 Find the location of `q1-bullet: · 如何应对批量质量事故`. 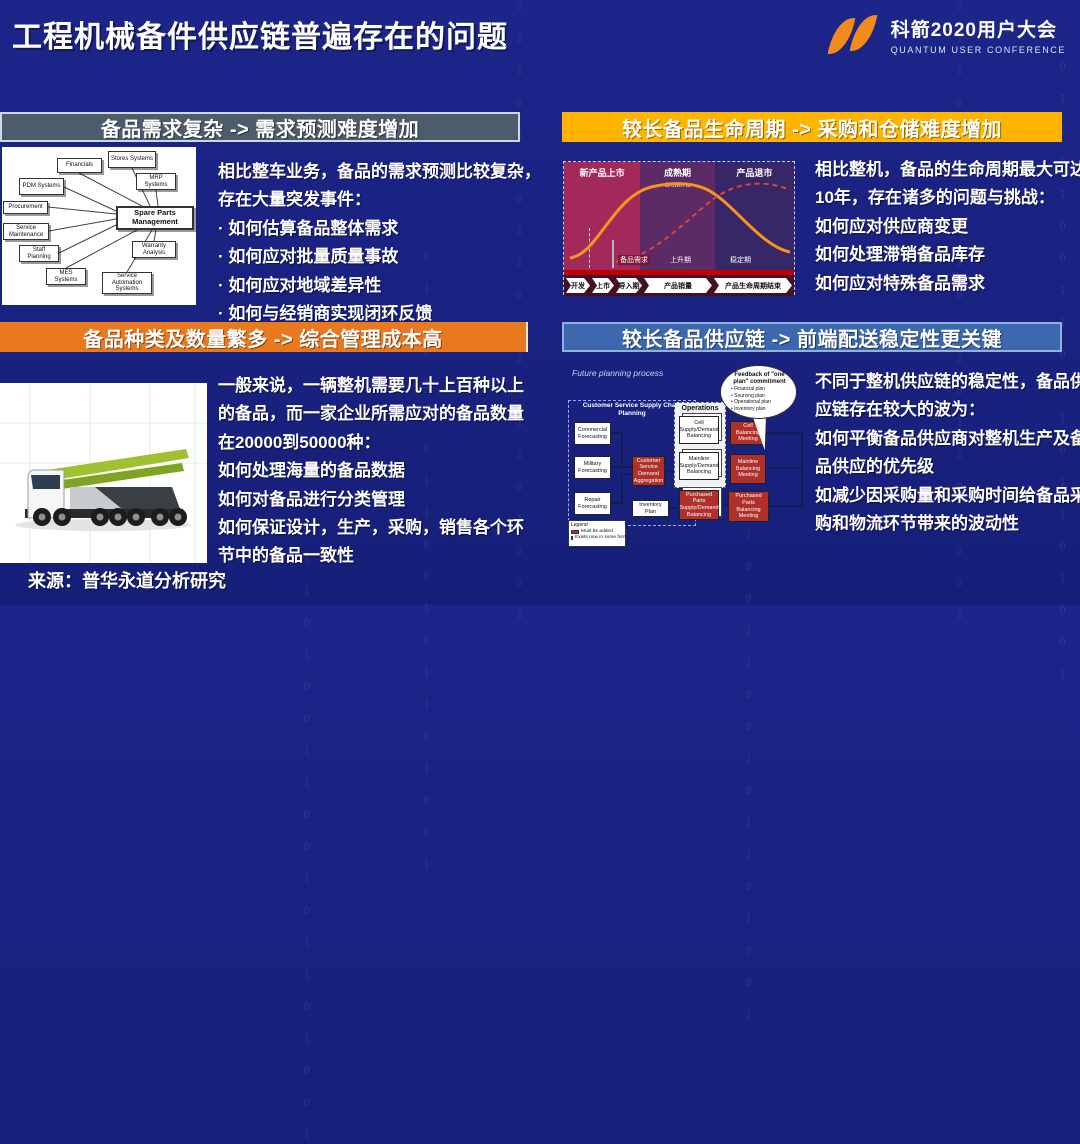

q1-bullet: · 如何应对批量质量事故 is located at coordinates (308, 257).